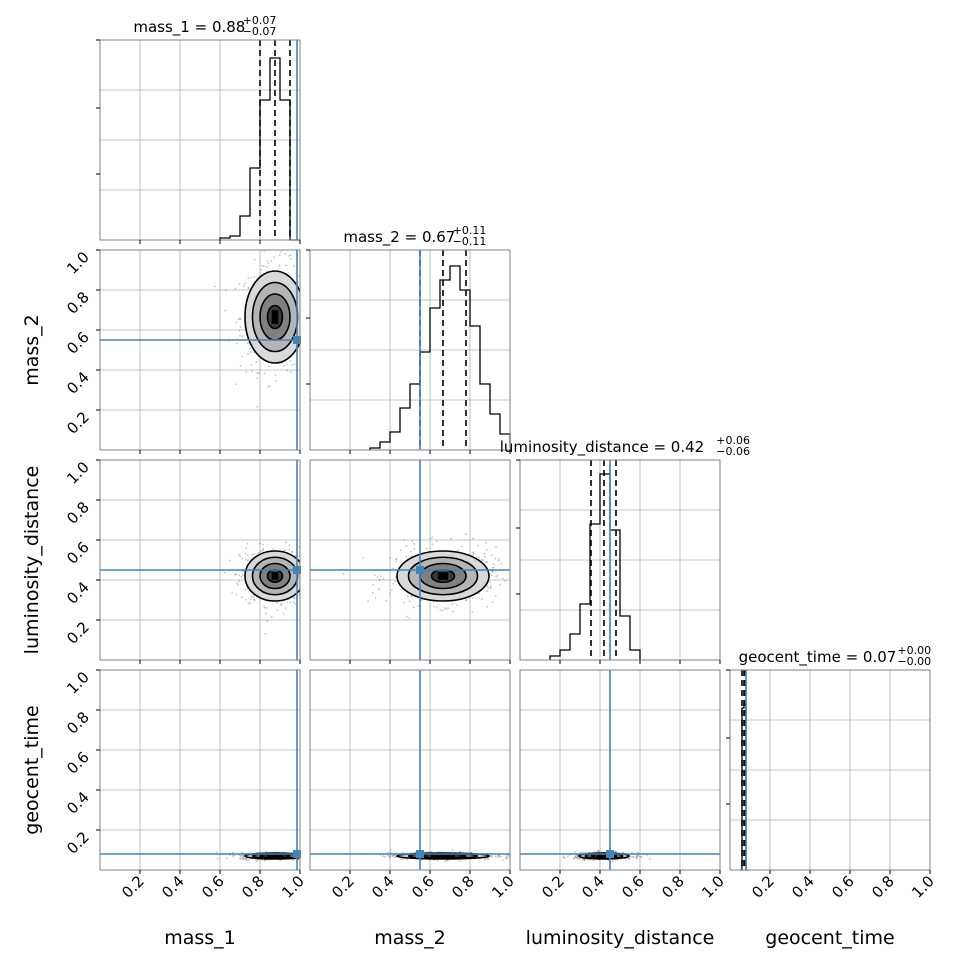 This screenshot has width=970, height=970. What do you see at coordinates (410, 938) in the screenshot?
I see `axis-label-x-mass_2: mass_2` at bounding box center [410, 938].